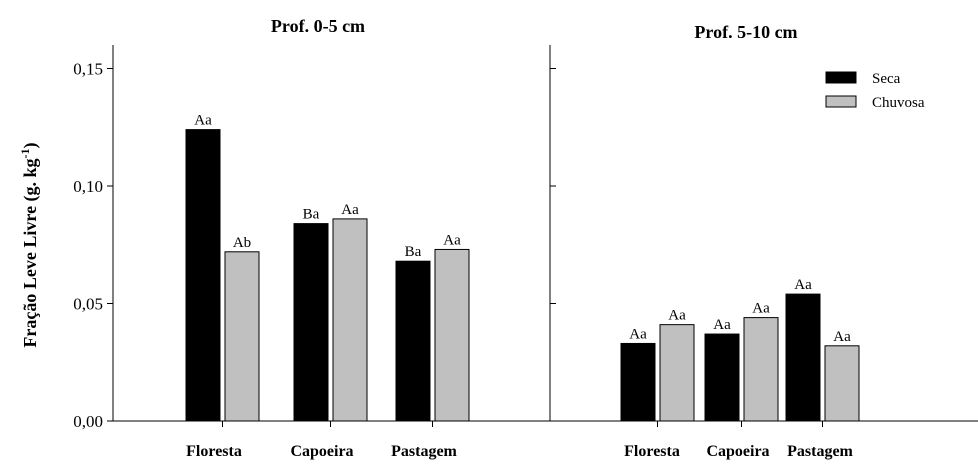 Image resolution: width=978 pixels, height=464 pixels. Describe the element at coordinates (745, 32) in the screenshot. I see `panel-title: Prof. 5-10 cm` at that location.